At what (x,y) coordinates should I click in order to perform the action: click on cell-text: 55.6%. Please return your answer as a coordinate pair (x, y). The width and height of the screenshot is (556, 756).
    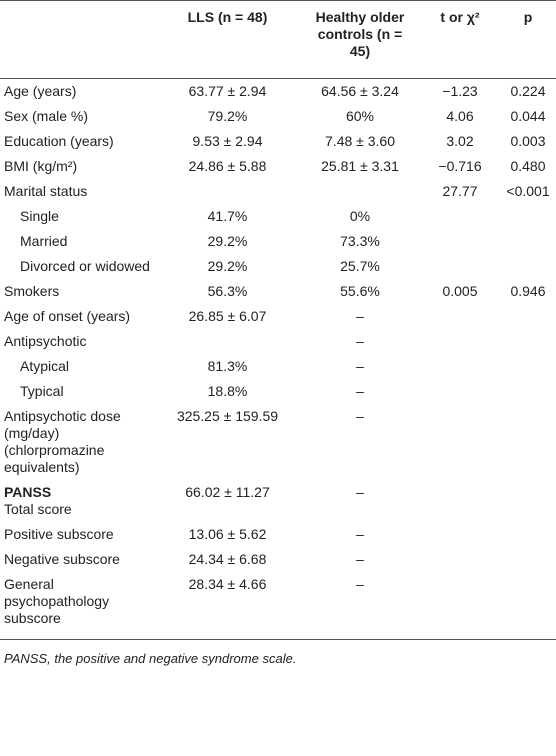
    Looking at the image, I should click on (360, 291).